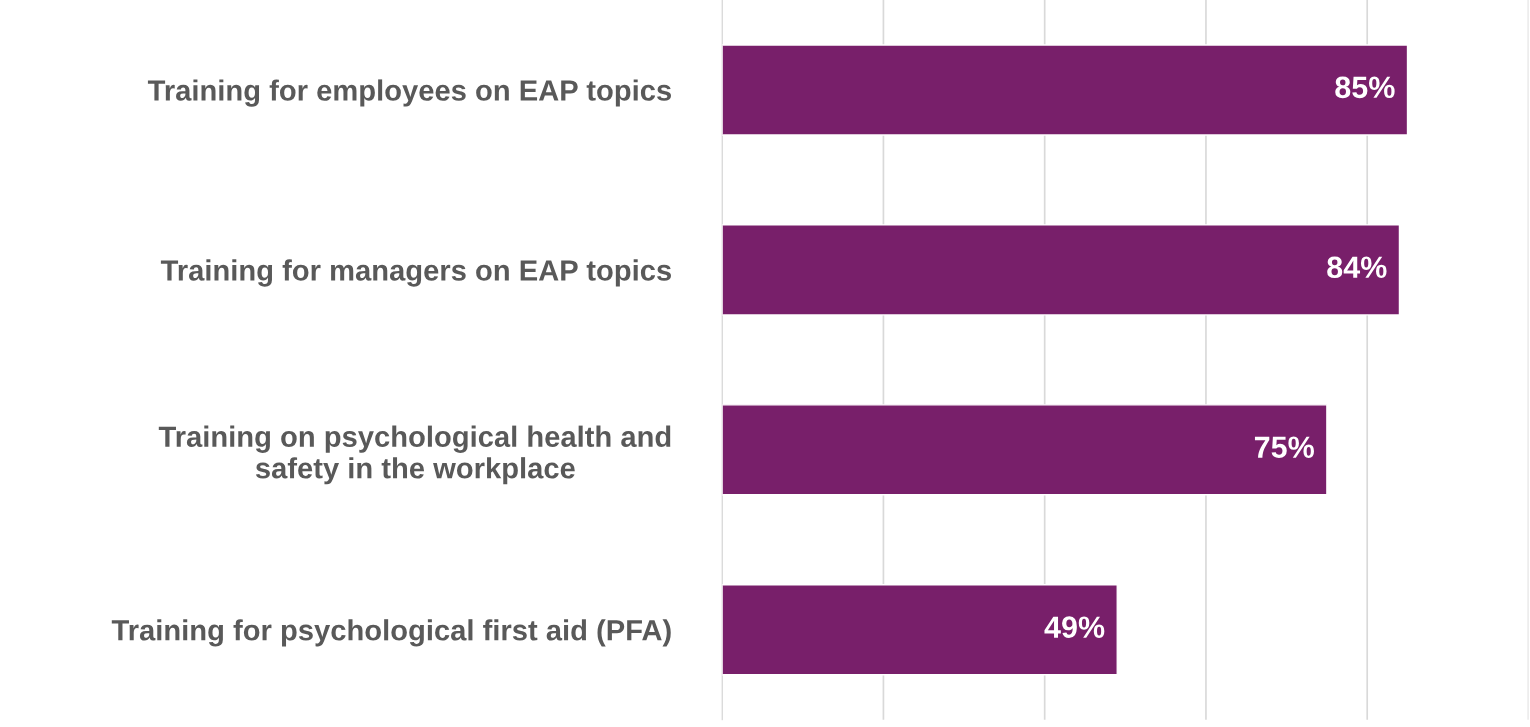  Describe the element at coordinates (1357, 267) in the screenshot. I see `data-label: 84%` at that location.